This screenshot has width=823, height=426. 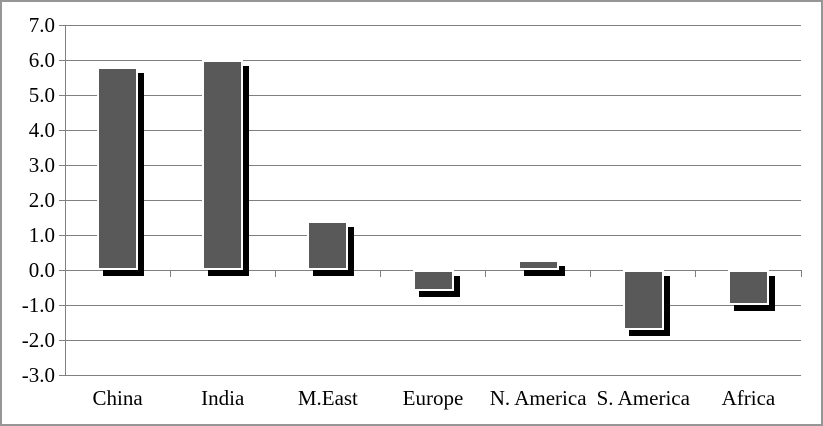 What do you see at coordinates (41, 25) in the screenshot?
I see `y-axis-tick-label: 7.0` at bounding box center [41, 25].